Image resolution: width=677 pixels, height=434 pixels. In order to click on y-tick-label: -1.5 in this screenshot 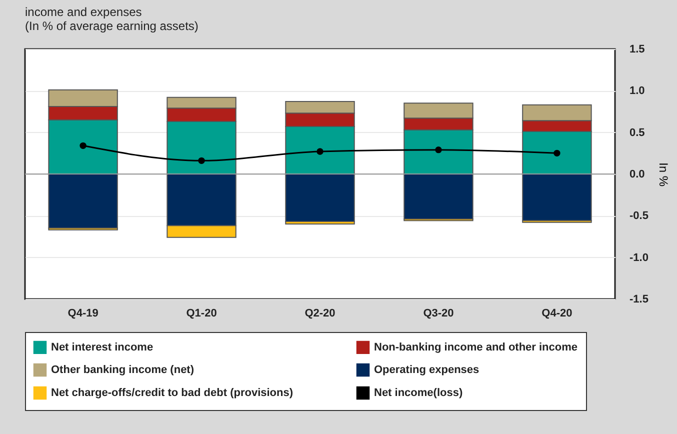, I will do `click(639, 300)`.